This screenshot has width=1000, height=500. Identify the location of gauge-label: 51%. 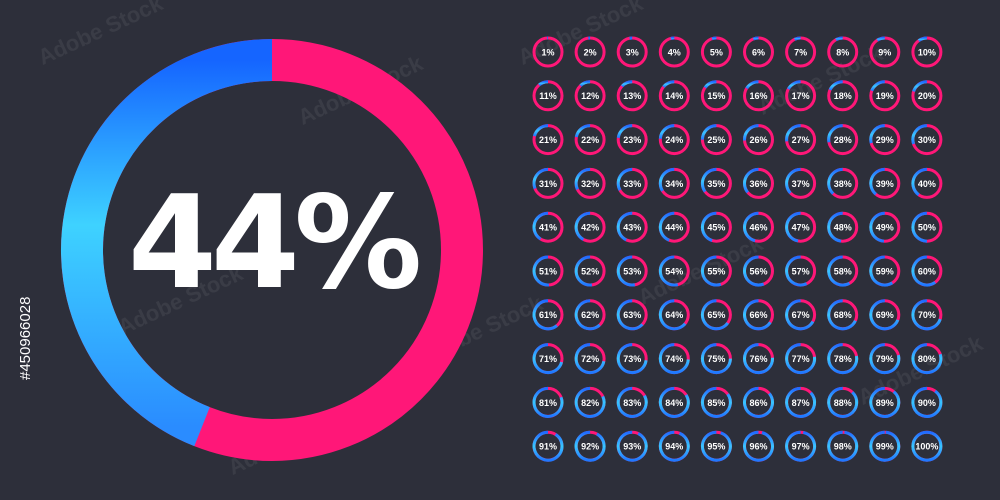
(548, 271).